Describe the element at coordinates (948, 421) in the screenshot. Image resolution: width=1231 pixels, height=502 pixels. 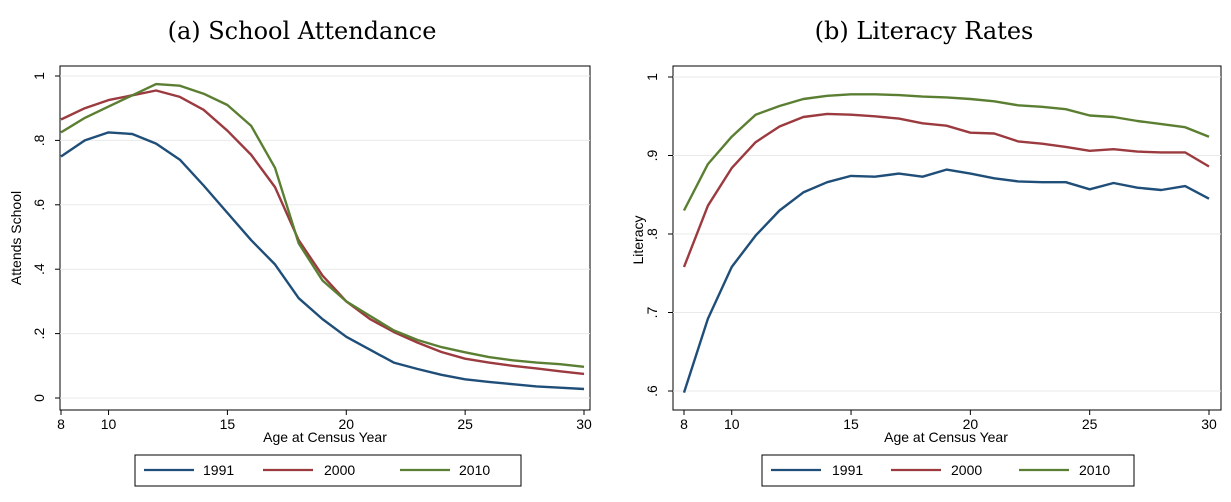
I see `x-axis-b: 8 10 15 20 25 30` at that location.